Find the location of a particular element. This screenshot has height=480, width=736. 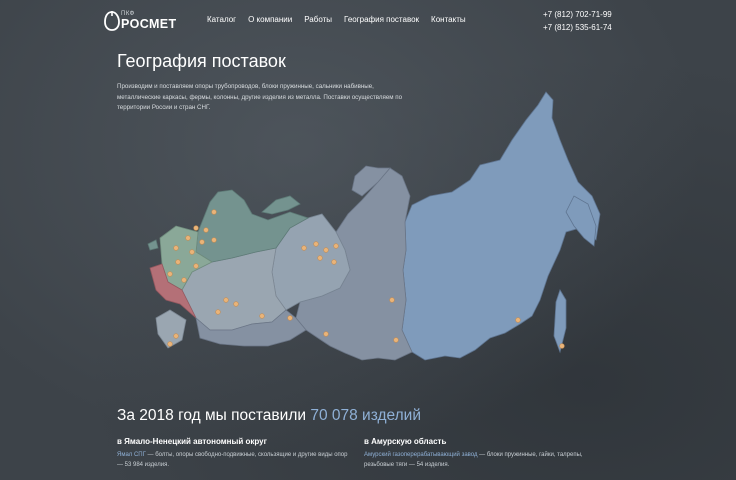

logo: ПКФ РОСМЕТ is located at coordinates (143, 21).